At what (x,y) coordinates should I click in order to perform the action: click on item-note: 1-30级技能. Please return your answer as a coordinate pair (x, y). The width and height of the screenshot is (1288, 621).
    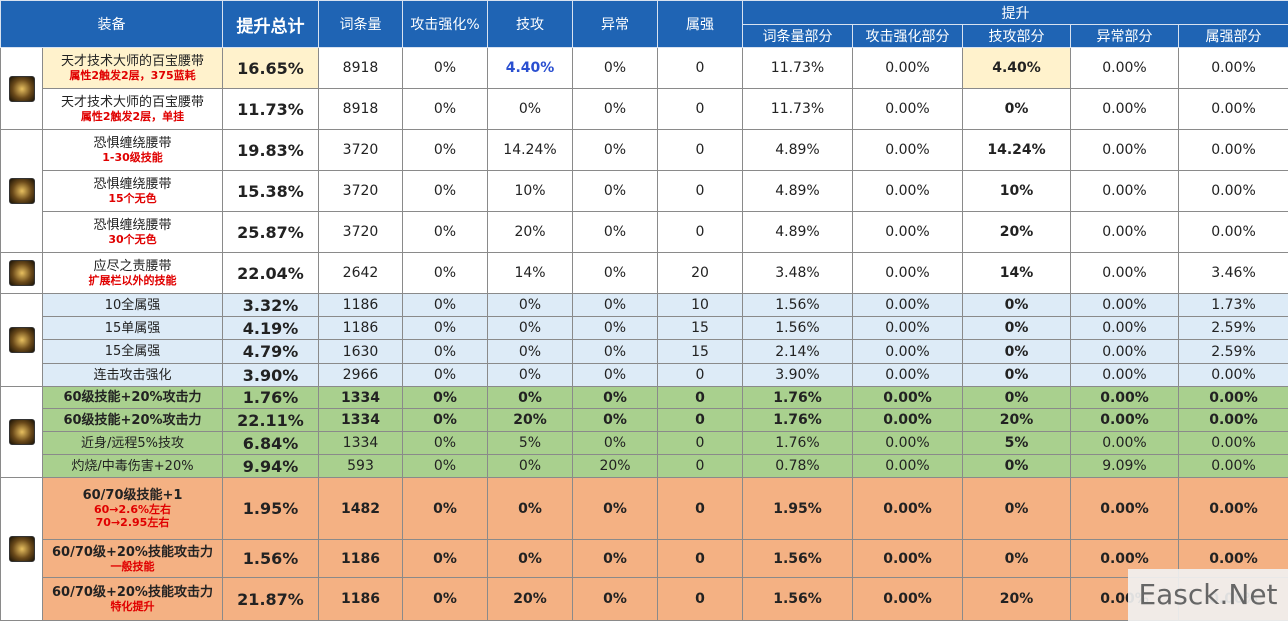
    Looking at the image, I should click on (132, 157).